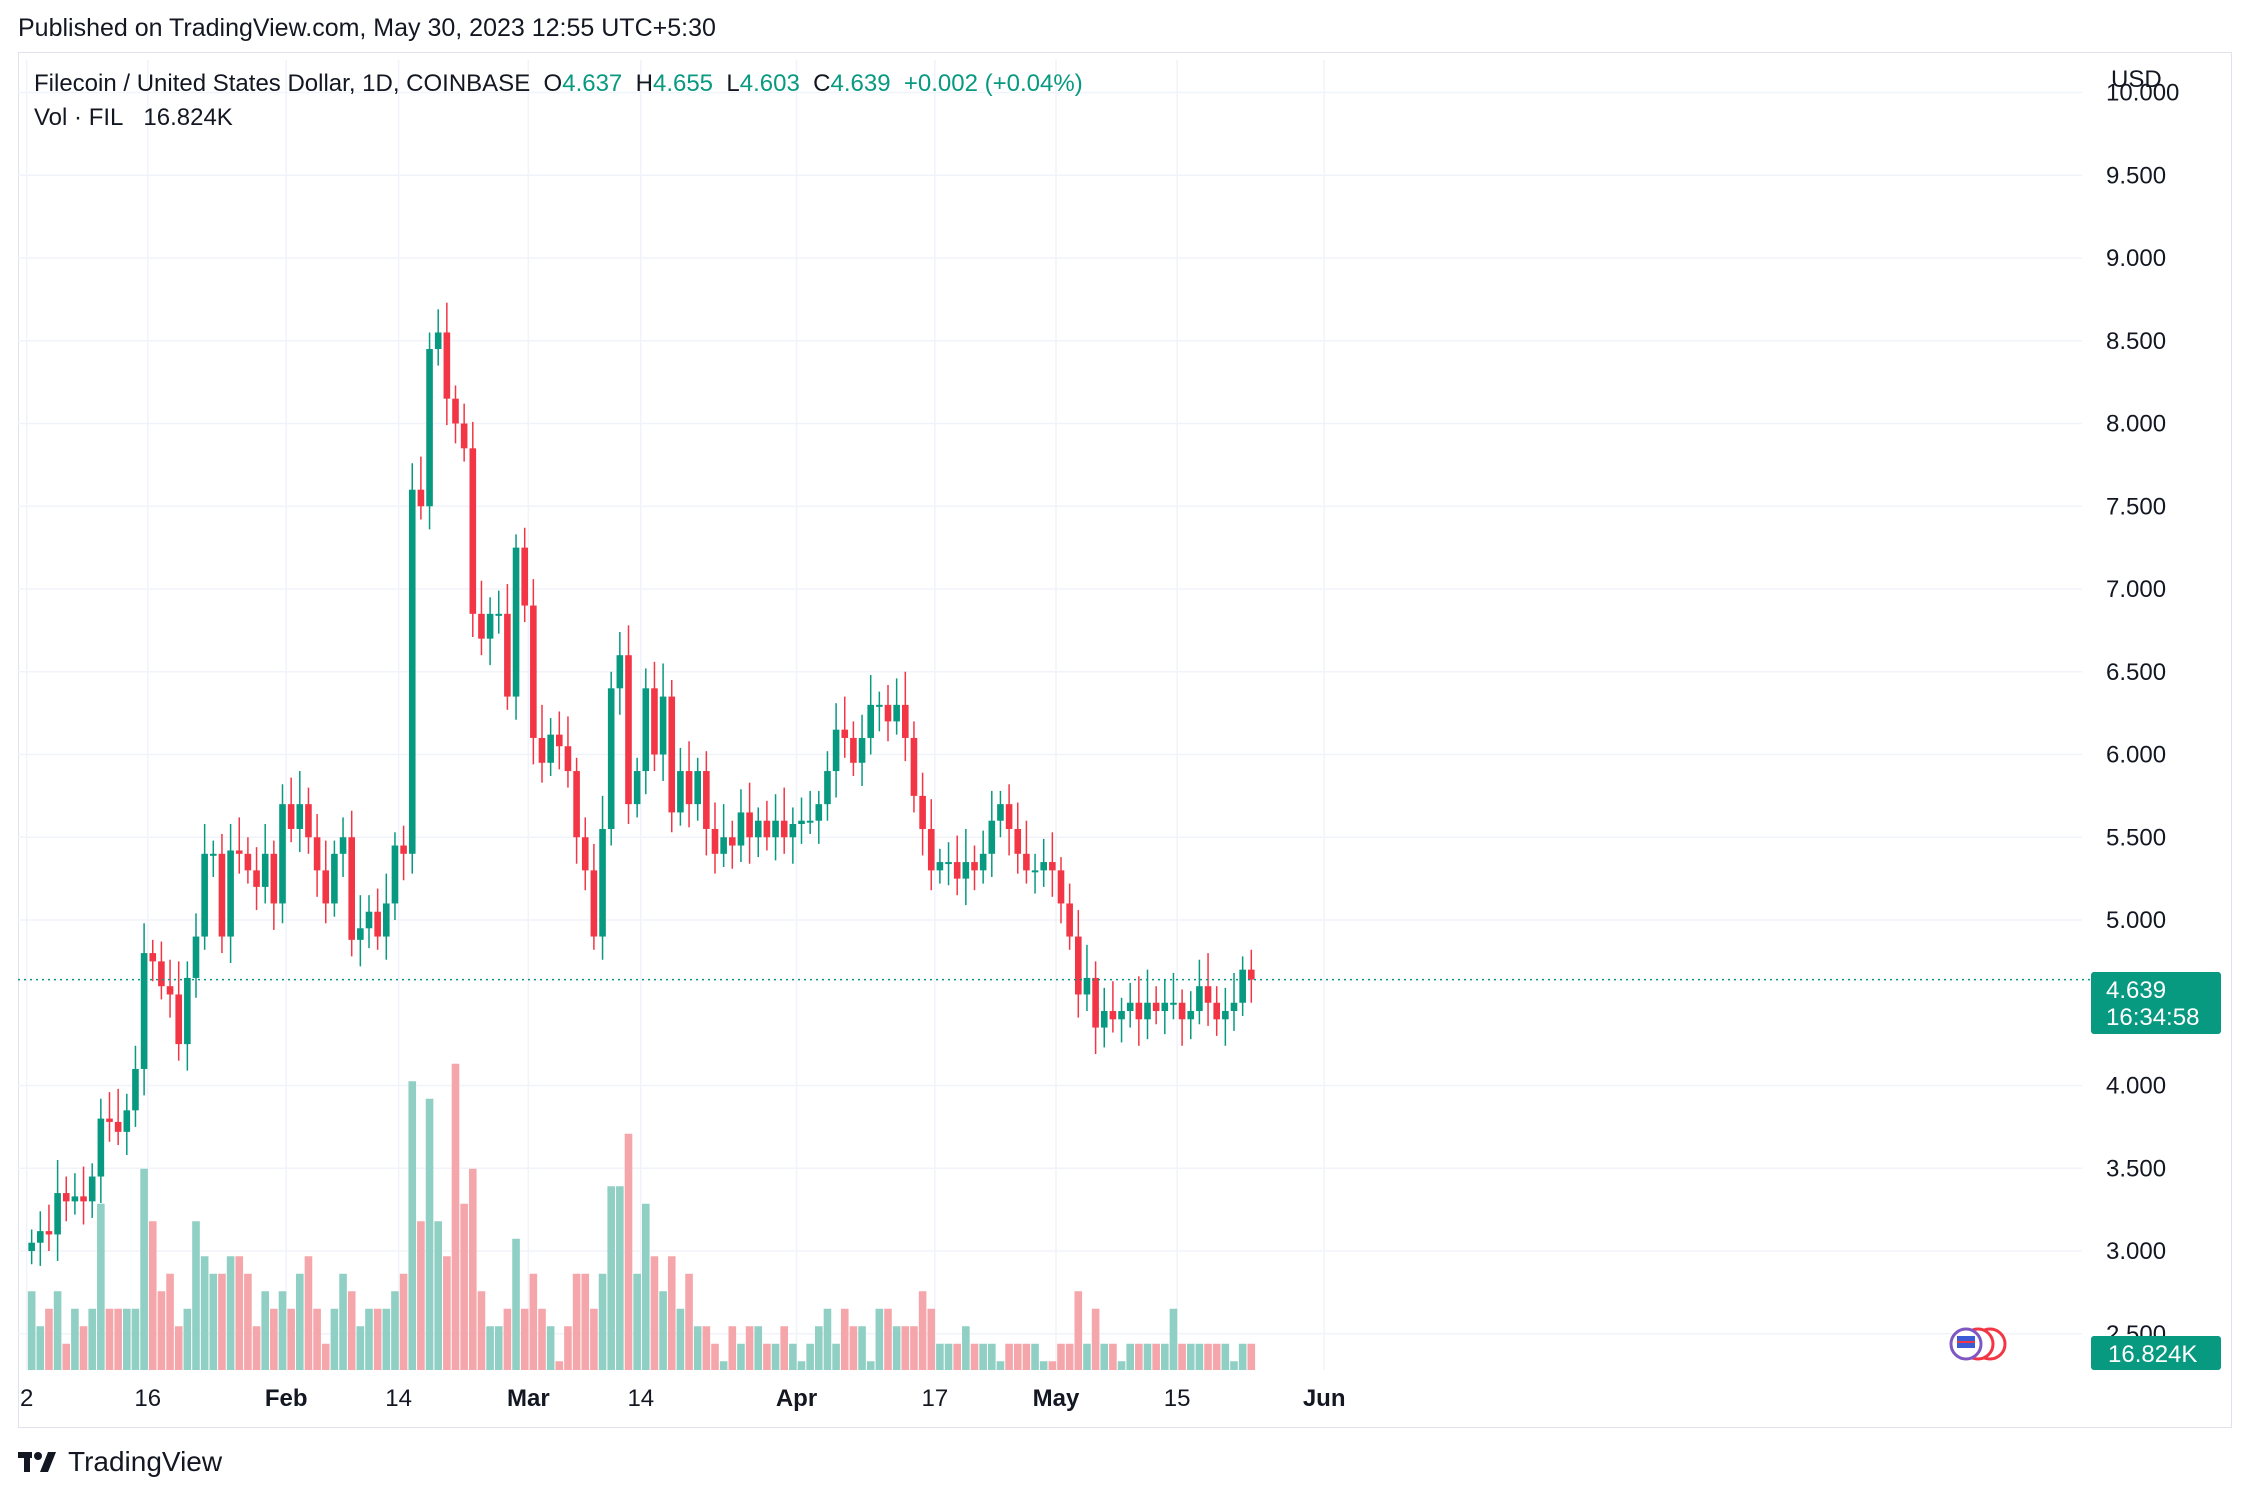 The width and height of the screenshot is (2250, 1494). Describe the element at coordinates (133, 118) in the screenshot. I see `volume-legend: Vol · FIL 16.824K` at that location.